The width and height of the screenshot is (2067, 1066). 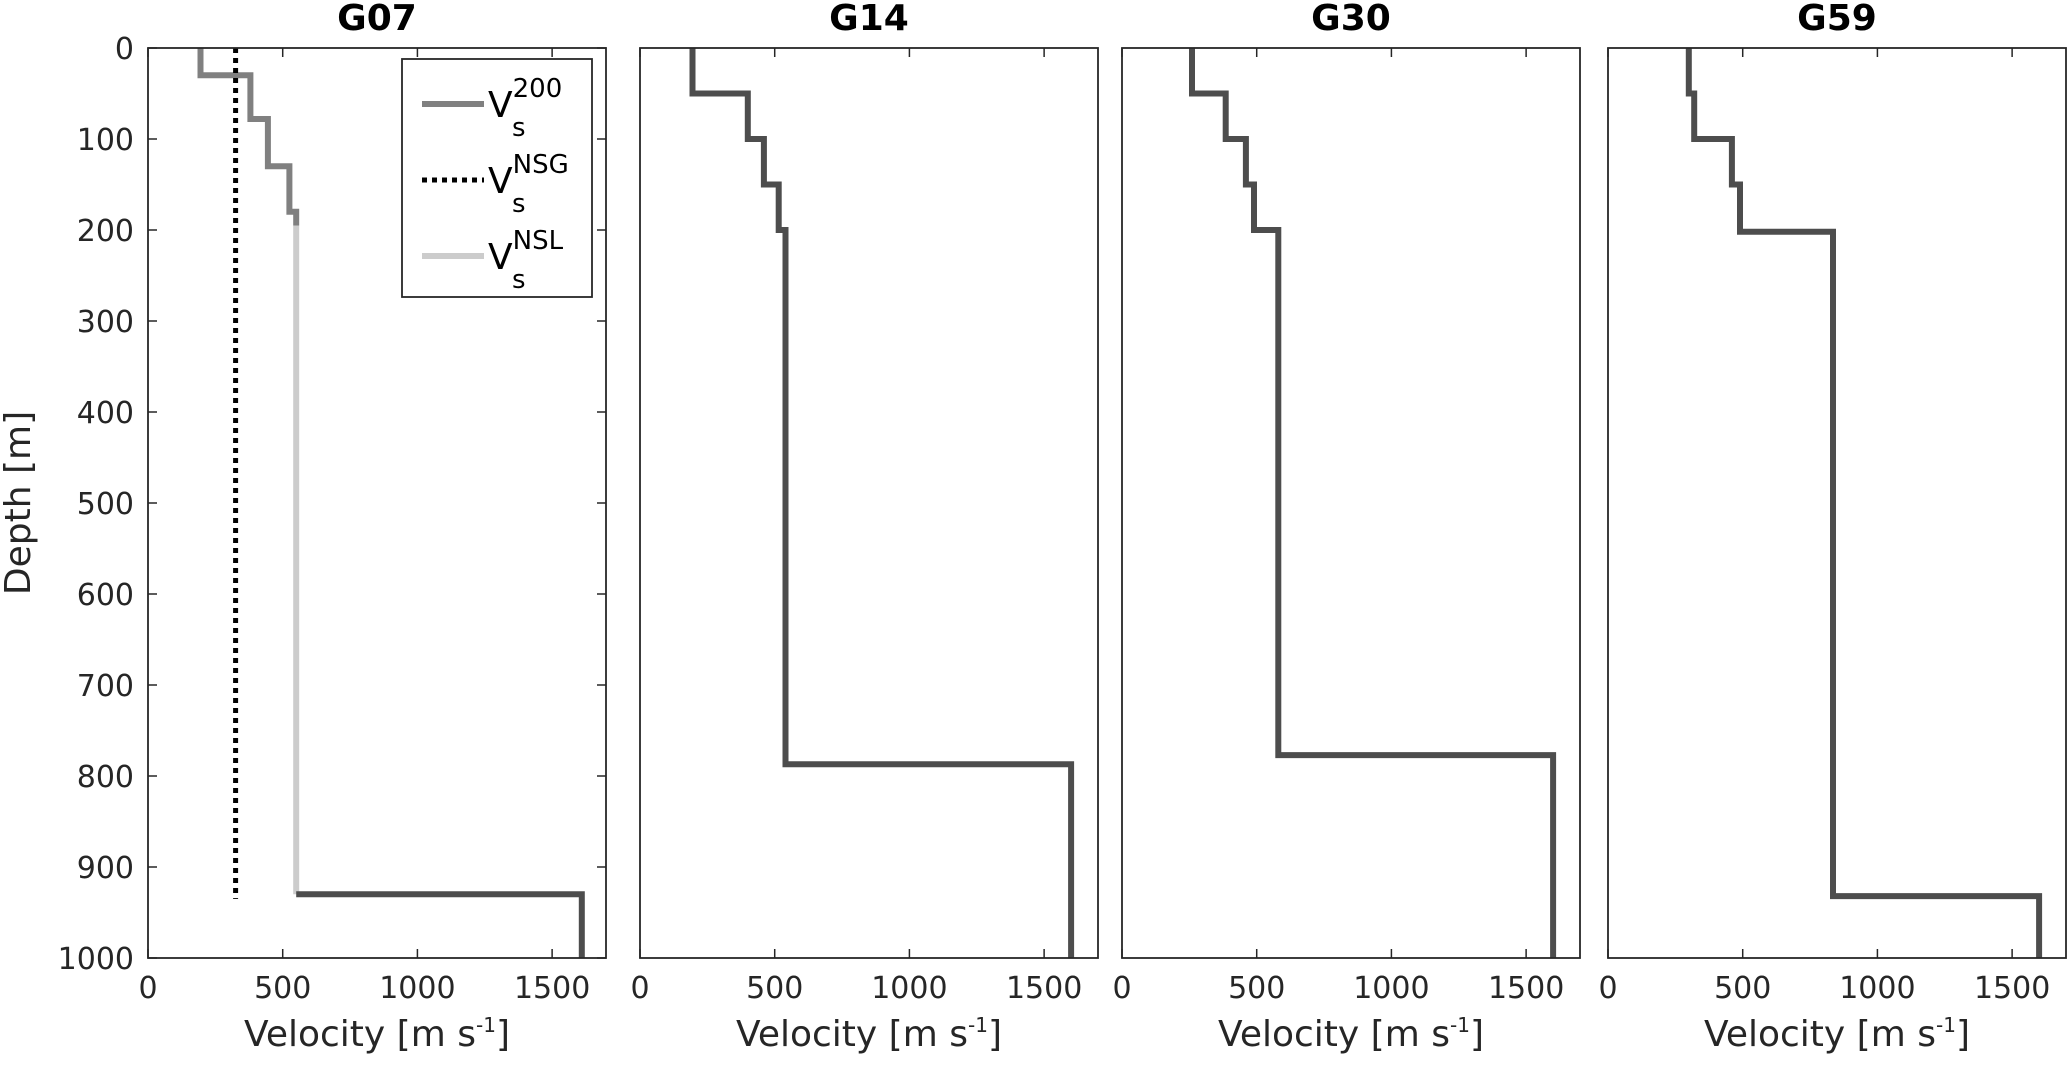 I want to click on y-tick-label: 300, so click(x=105, y=322).